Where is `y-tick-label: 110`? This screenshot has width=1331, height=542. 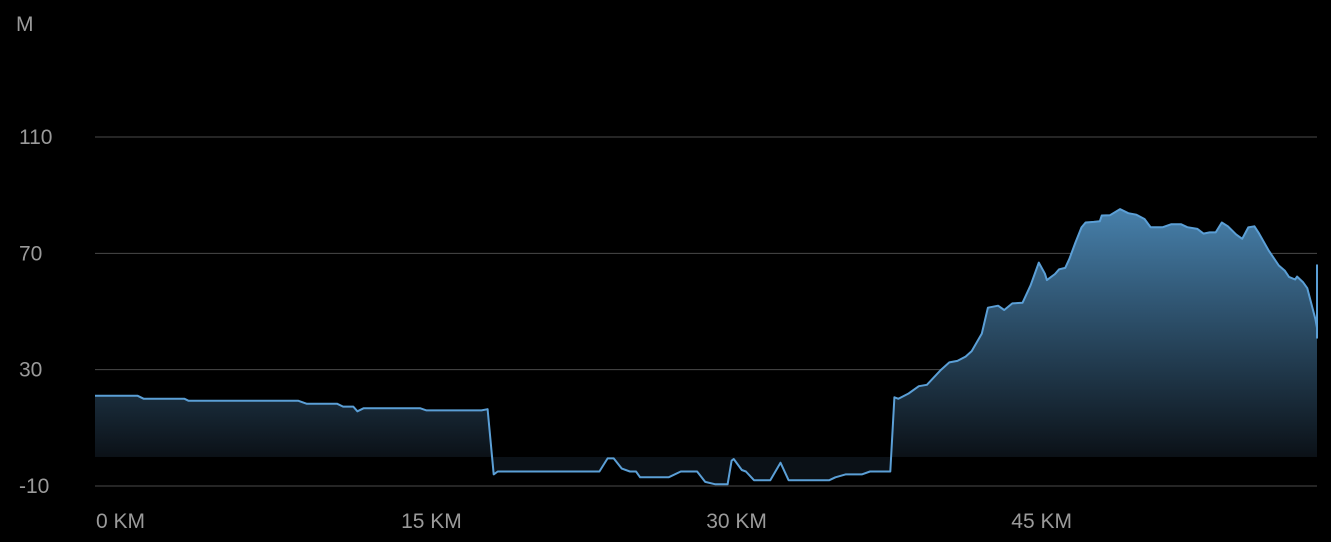 y-tick-label: 110 is located at coordinates (35, 137).